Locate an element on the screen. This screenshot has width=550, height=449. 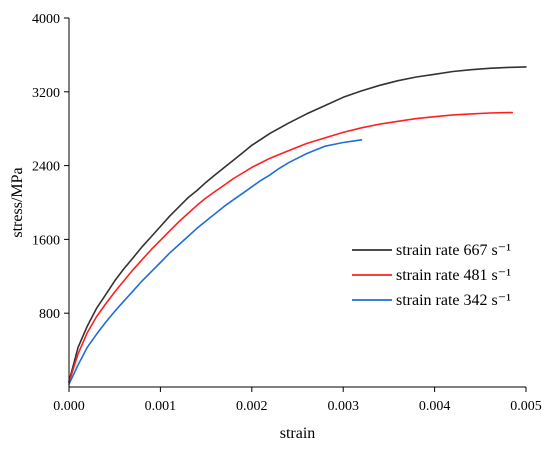
x-axis-label: strain is located at coordinates (298, 433).